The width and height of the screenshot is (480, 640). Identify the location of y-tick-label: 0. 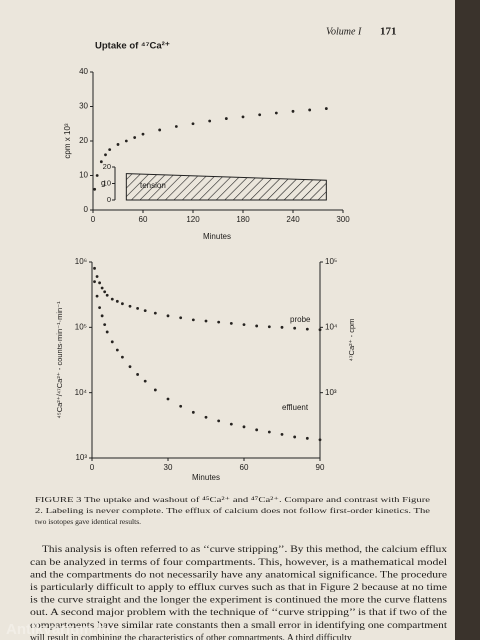
(86, 209).